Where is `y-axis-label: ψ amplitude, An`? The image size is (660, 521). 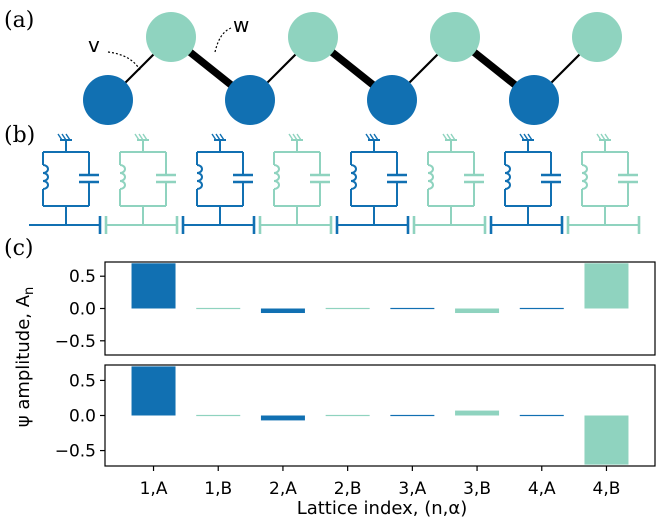 y-axis-label: ψ amplitude, An is located at coordinates (25, 357).